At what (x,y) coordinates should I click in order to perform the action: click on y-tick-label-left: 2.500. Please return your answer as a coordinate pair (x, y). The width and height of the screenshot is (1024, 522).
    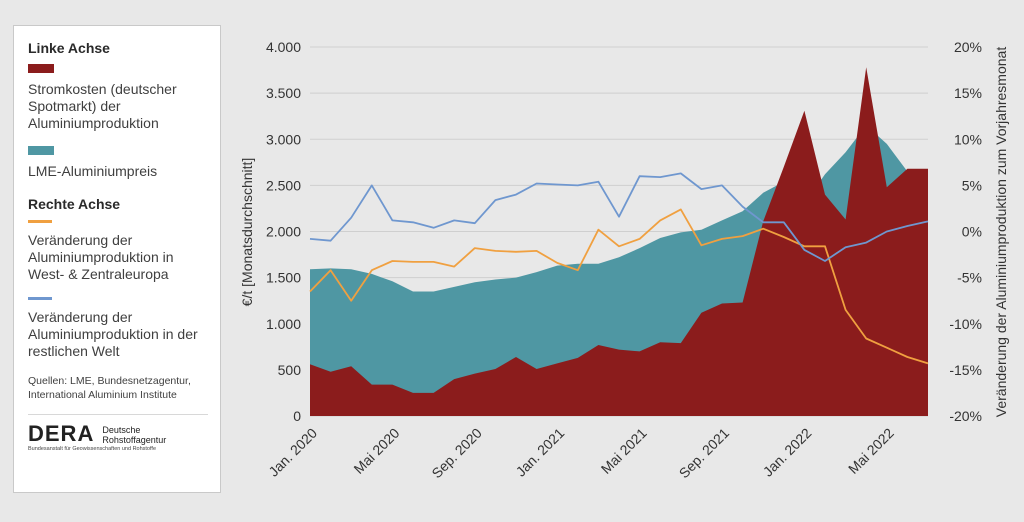
    Looking at the image, I should click on (283, 185).